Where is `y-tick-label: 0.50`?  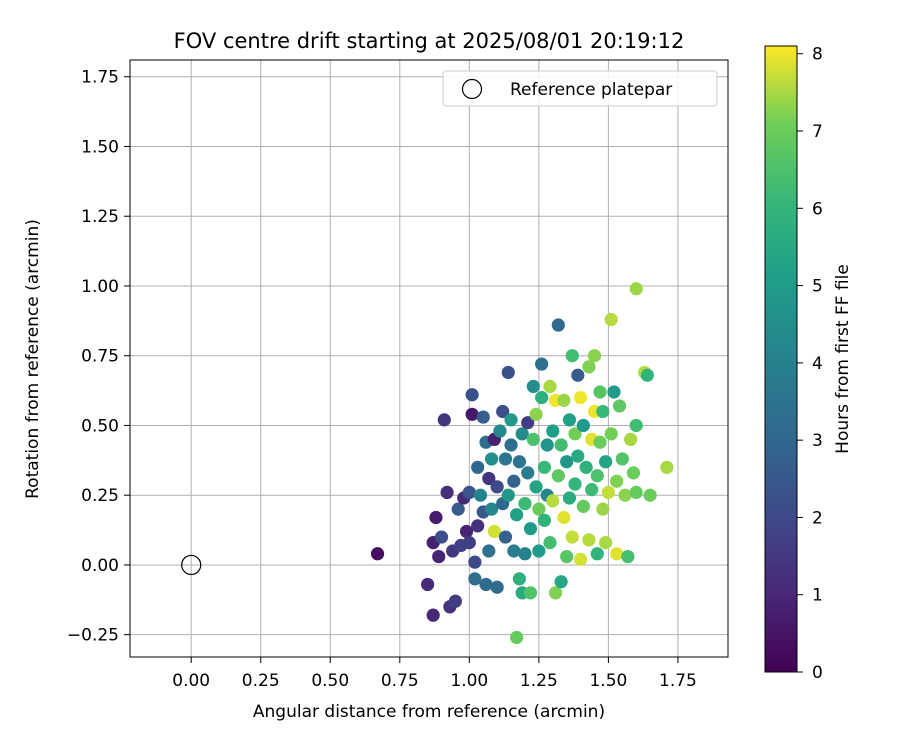
y-tick-label: 0.50 is located at coordinates (100, 426).